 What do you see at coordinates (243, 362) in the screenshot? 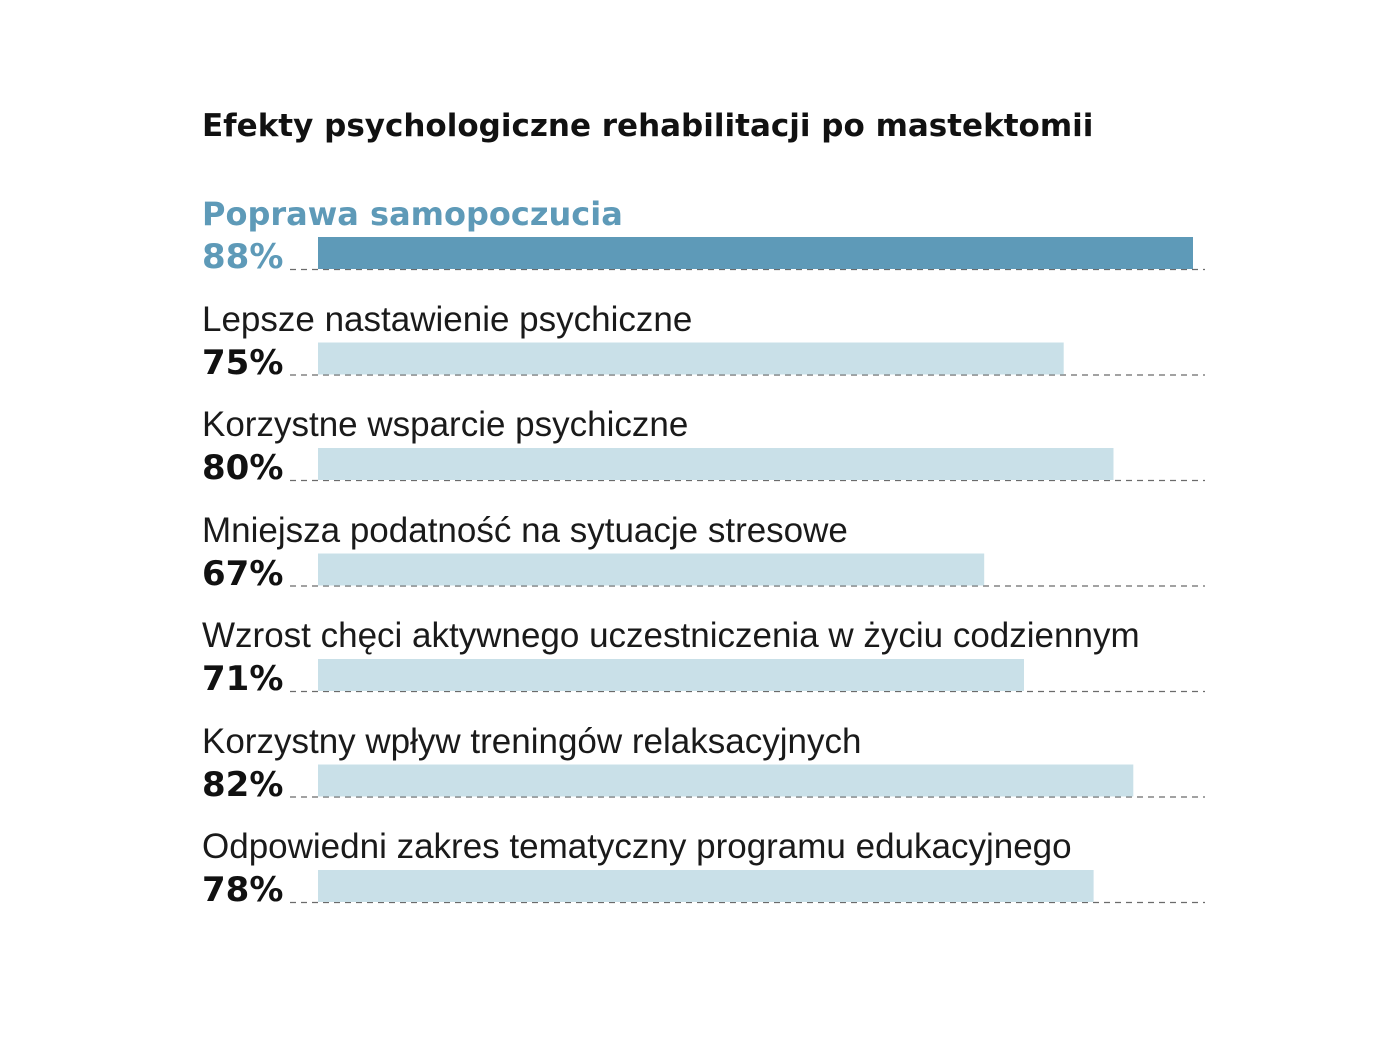
I see `value-label-1: 75%` at bounding box center [243, 362].